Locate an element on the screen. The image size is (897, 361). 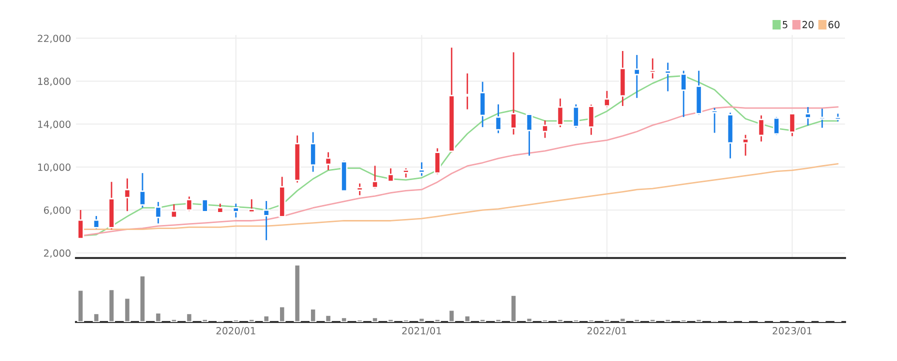
y-tick-label: 6,000 is located at coordinates (57, 210).